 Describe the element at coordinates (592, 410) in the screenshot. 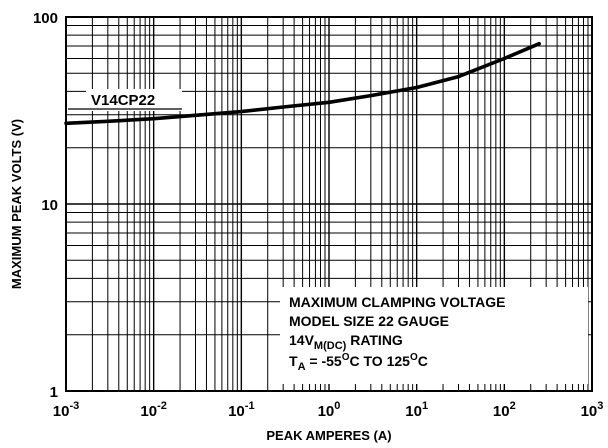

I see `x-tick-label: 10³` at that location.